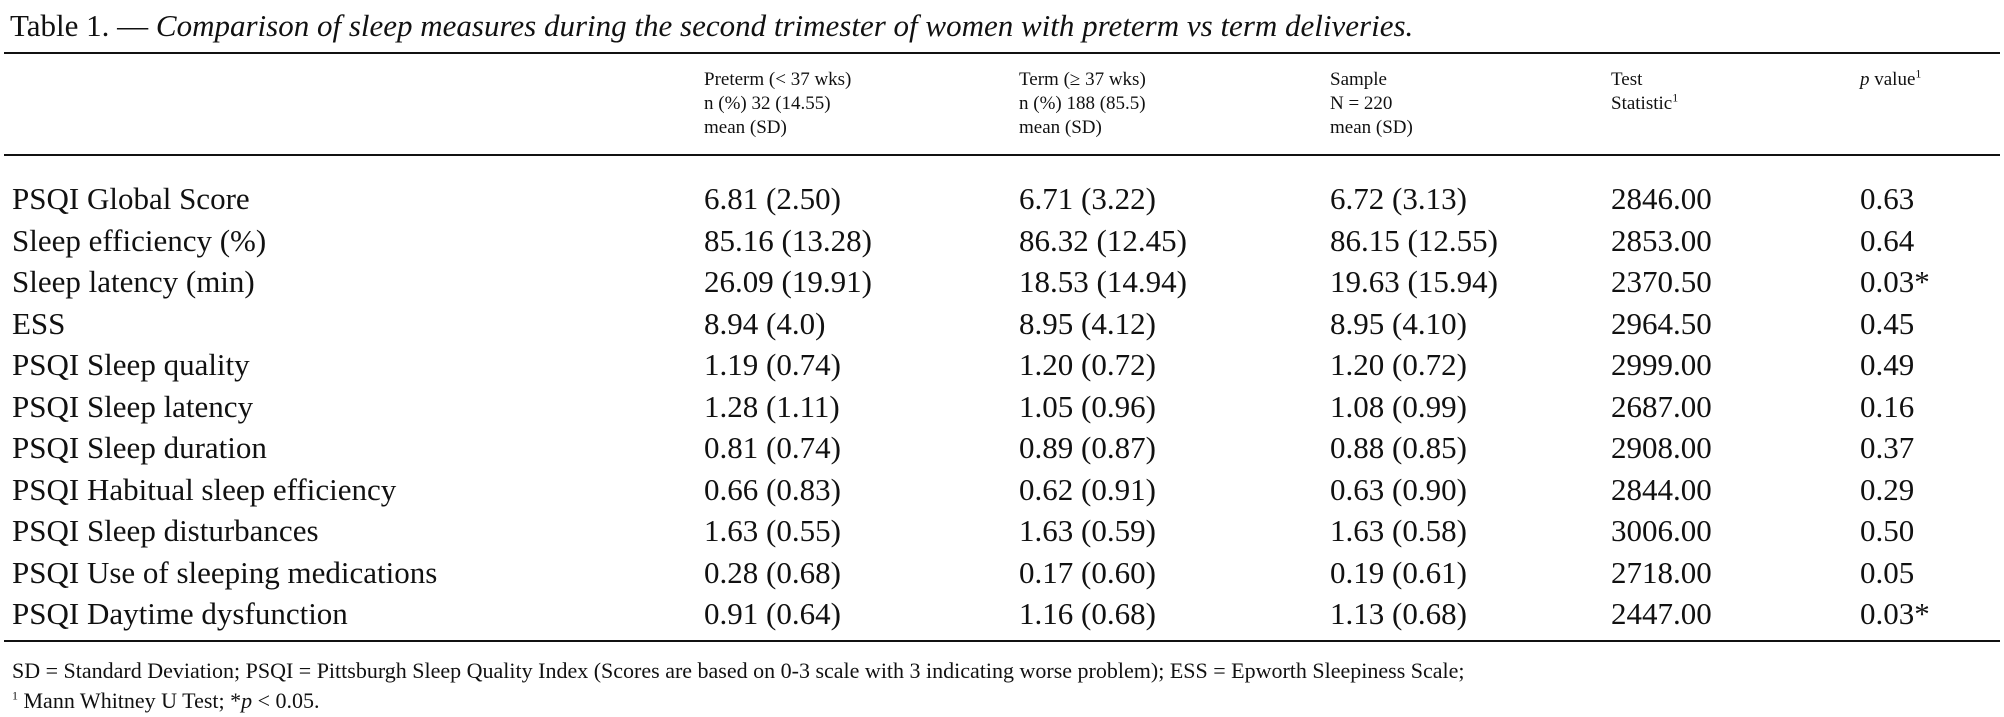 This screenshot has height=717, width=2004. Describe the element at coordinates (1103, 281) in the screenshot. I see `cell-term: 18.53 (14.94)` at that location.